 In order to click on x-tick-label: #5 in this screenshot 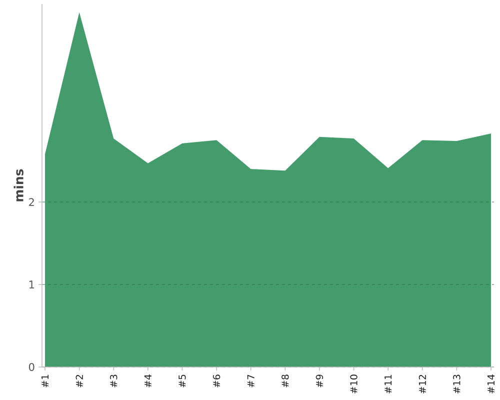, I will do `click(182, 381)`.